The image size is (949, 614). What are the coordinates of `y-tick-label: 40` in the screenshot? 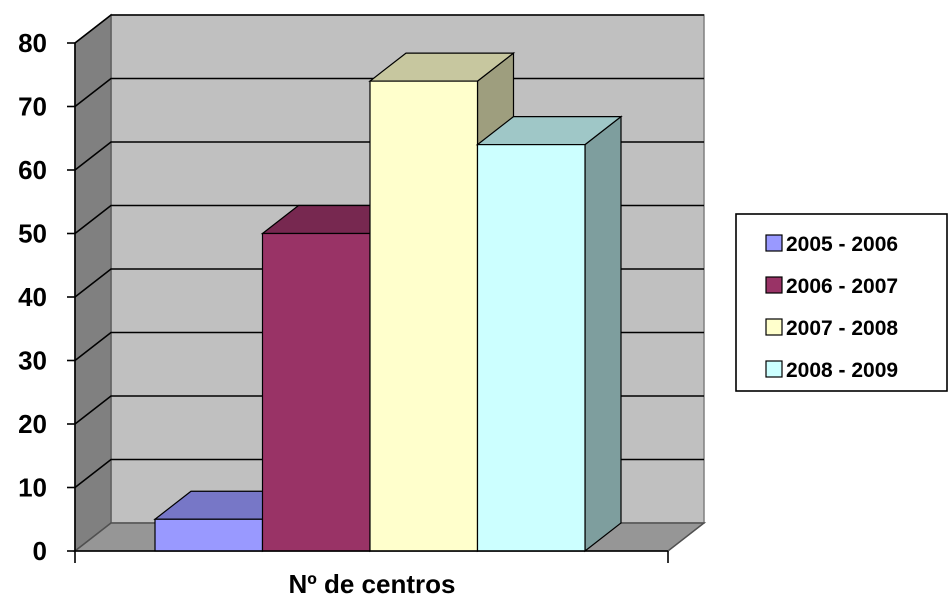 It's located at (32, 297).